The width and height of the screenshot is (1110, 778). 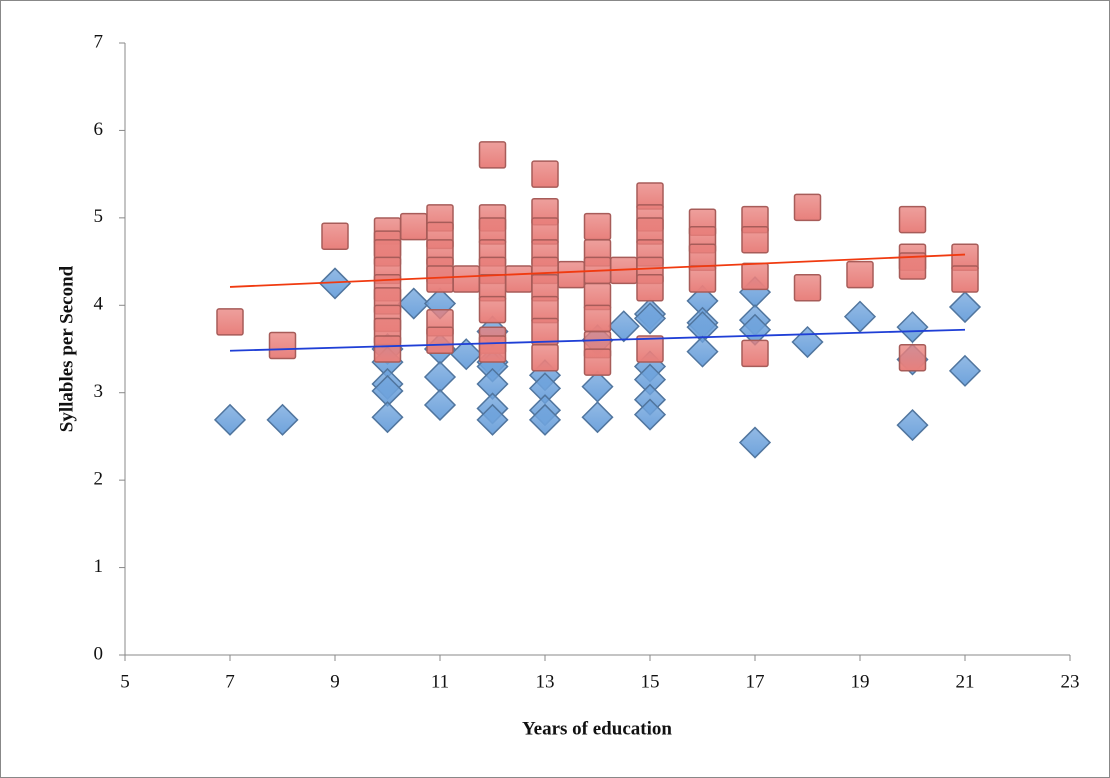 What do you see at coordinates (99, 304) in the screenshot?
I see `y-tick-label: 4` at bounding box center [99, 304].